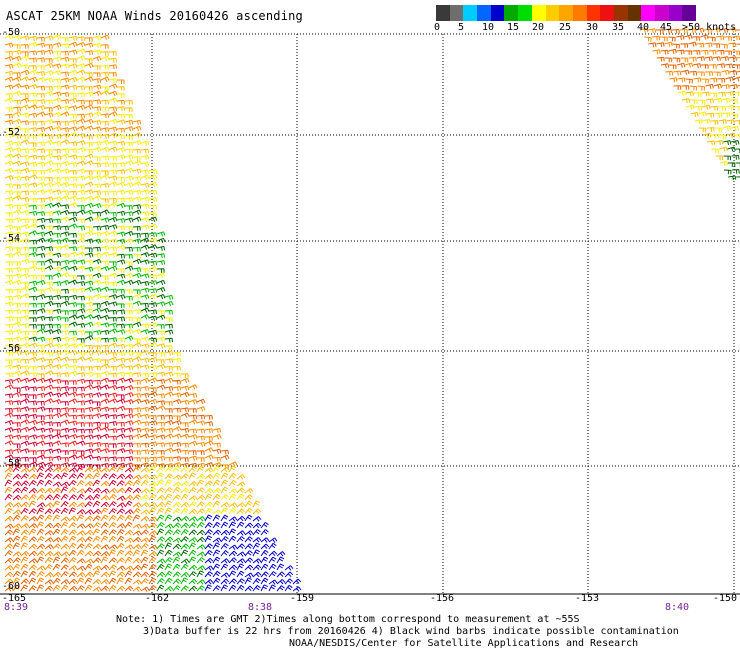  What do you see at coordinates (592, 27) in the screenshot?
I see `colorbar-tick: 30` at bounding box center [592, 27].